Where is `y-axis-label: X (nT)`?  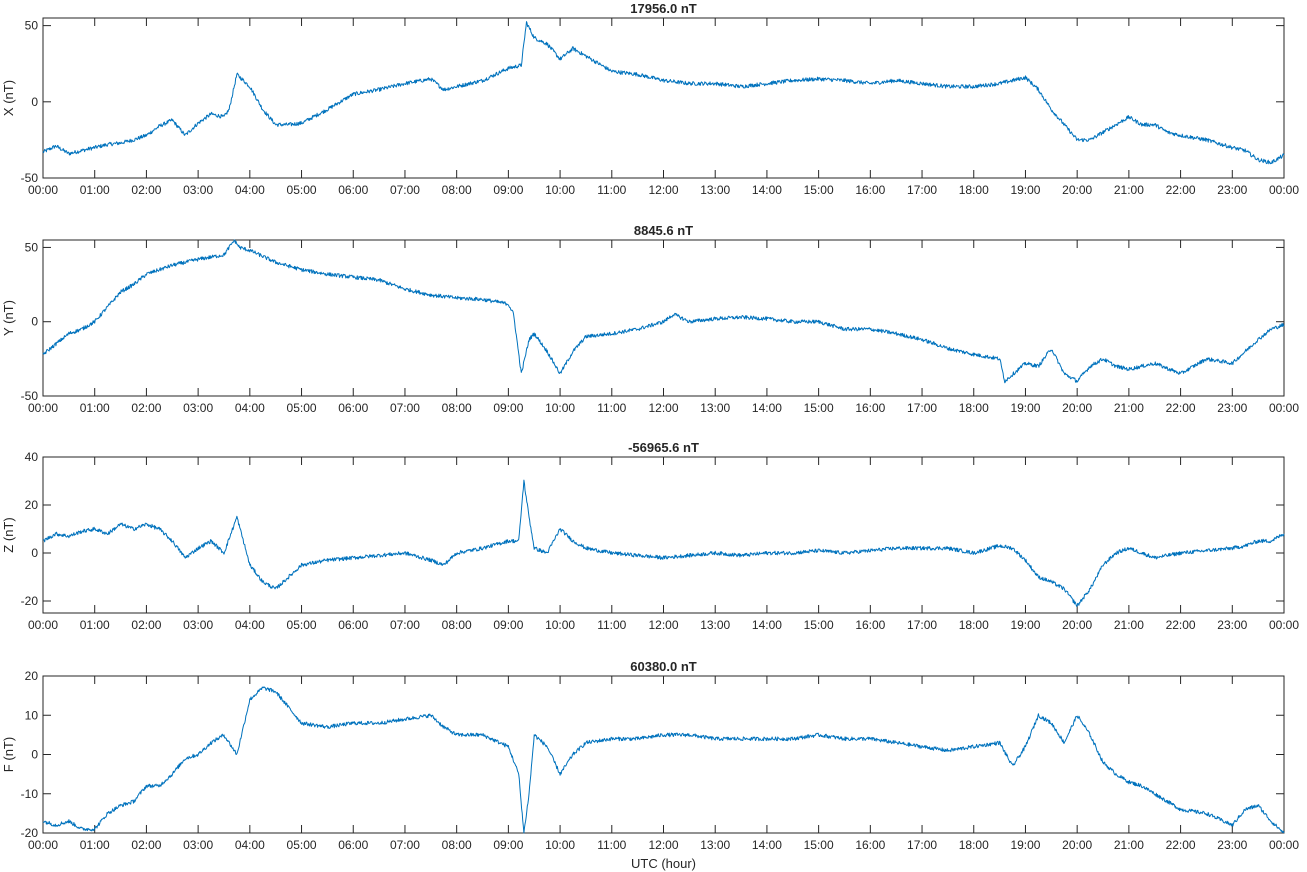 y-axis-label: X (nT) is located at coordinates (8, 98).